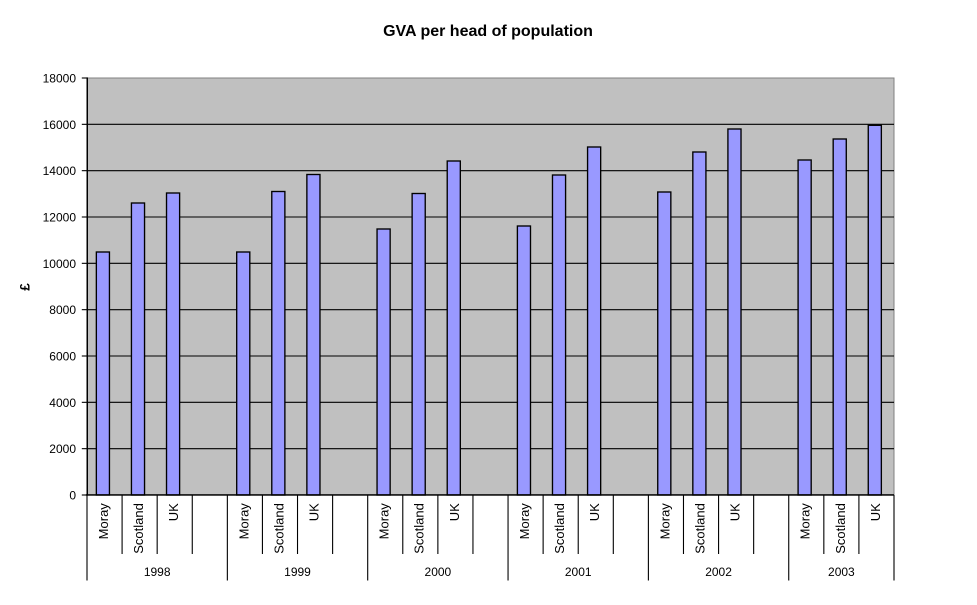 The image size is (977, 605). Describe the element at coordinates (60, 264) in the screenshot. I see `svg-text: 10000` at that location.